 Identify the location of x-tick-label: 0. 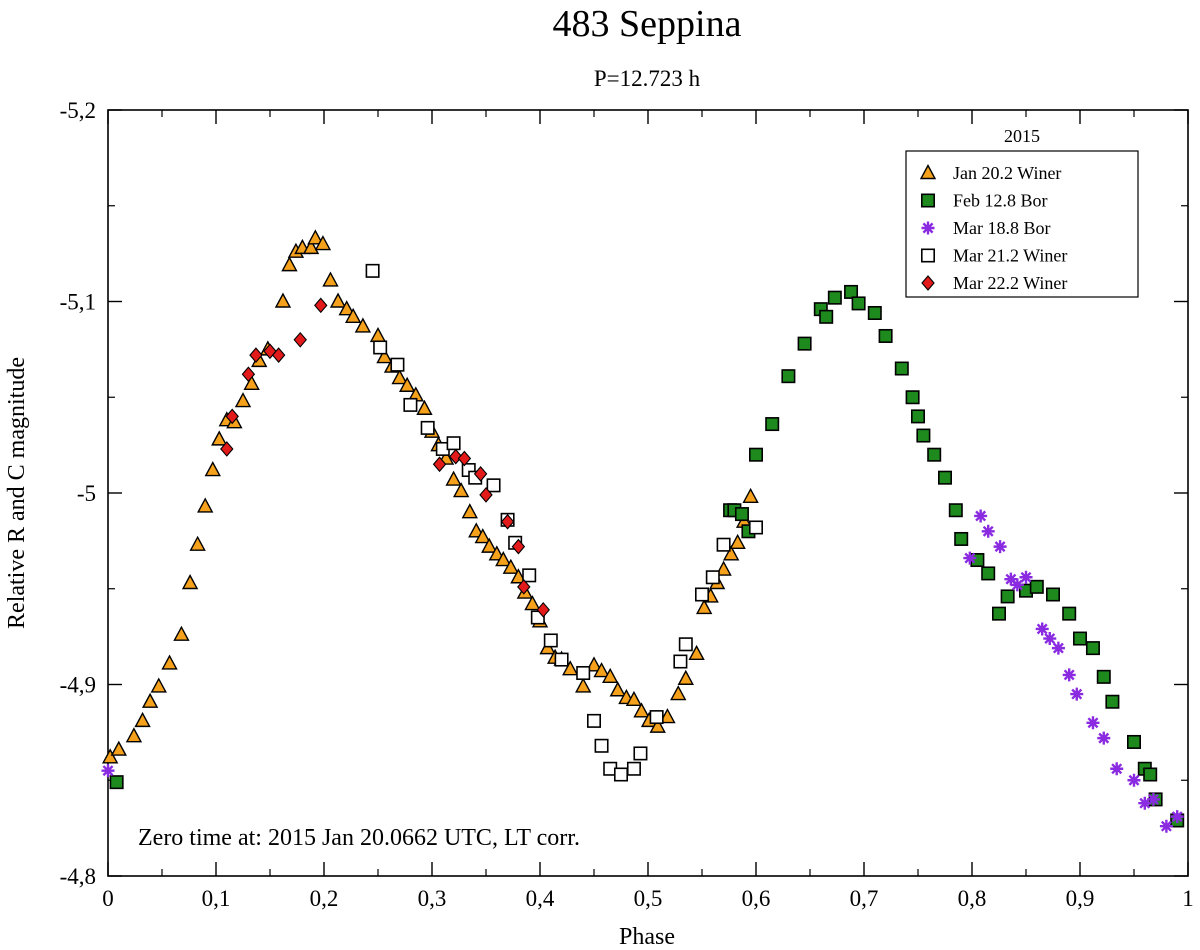
(108, 898).